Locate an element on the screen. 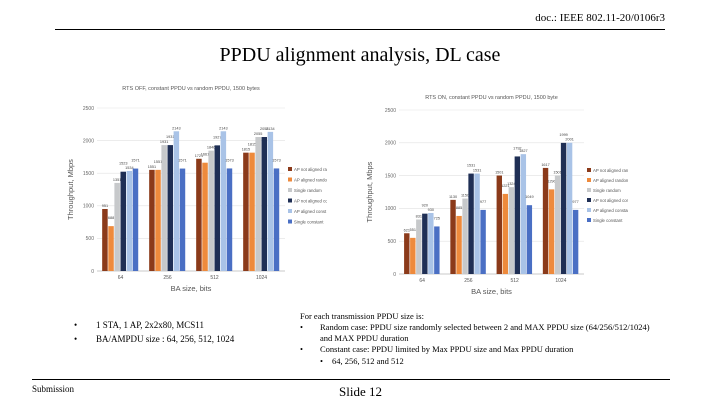 The height and width of the screenshot is (405, 720). data-label: 1501 is located at coordinates (499, 173).